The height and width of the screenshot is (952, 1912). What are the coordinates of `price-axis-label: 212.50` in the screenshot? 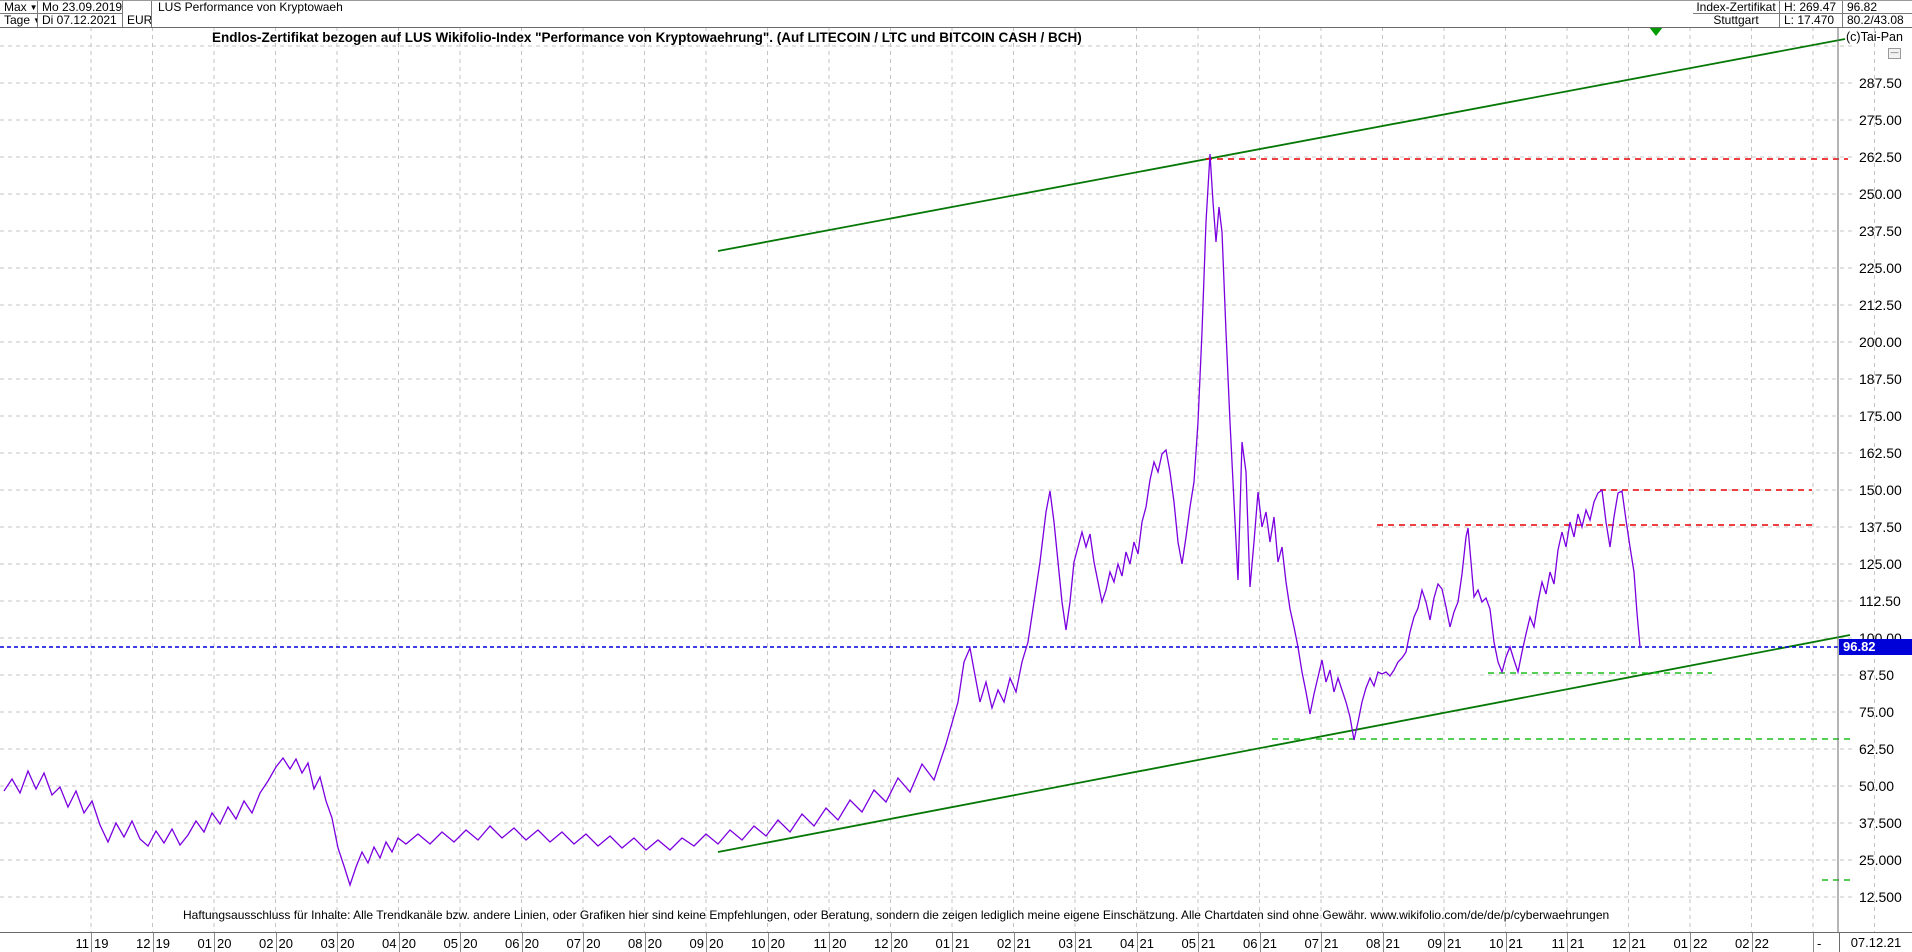 It's located at (1880, 305).